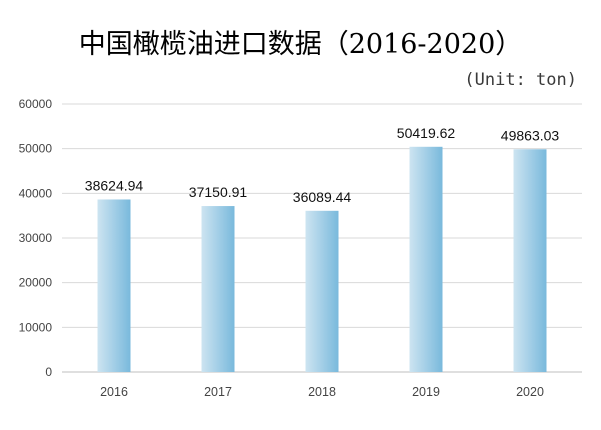 The width and height of the screenshot is (601, 430). Describe the element at coordinates (530, 392) in the screenshot. I see `x-tick-label-2020: 2020` at that location.